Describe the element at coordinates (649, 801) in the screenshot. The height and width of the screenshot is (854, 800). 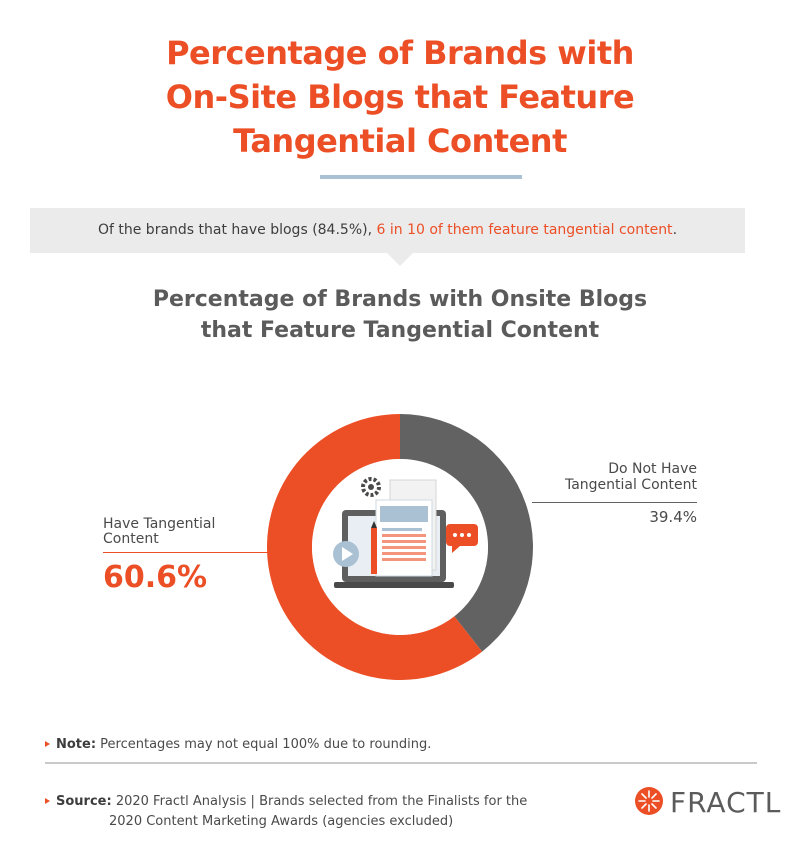
I see `fractl-burst-icon` at that location.